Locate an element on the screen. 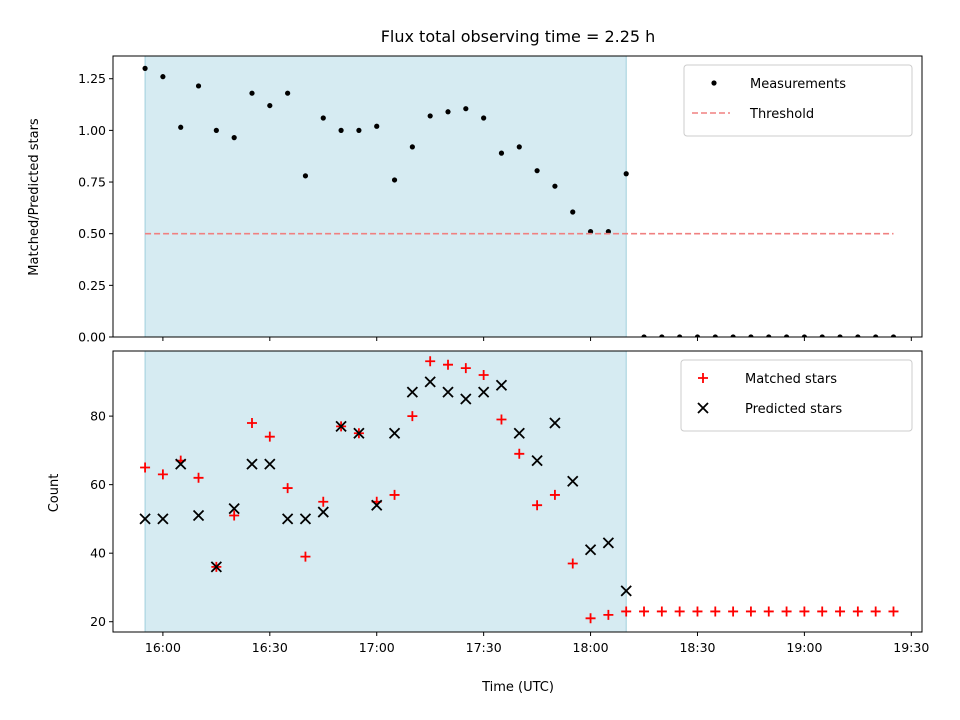  top-legend-box is located at coordinates (798, 100).